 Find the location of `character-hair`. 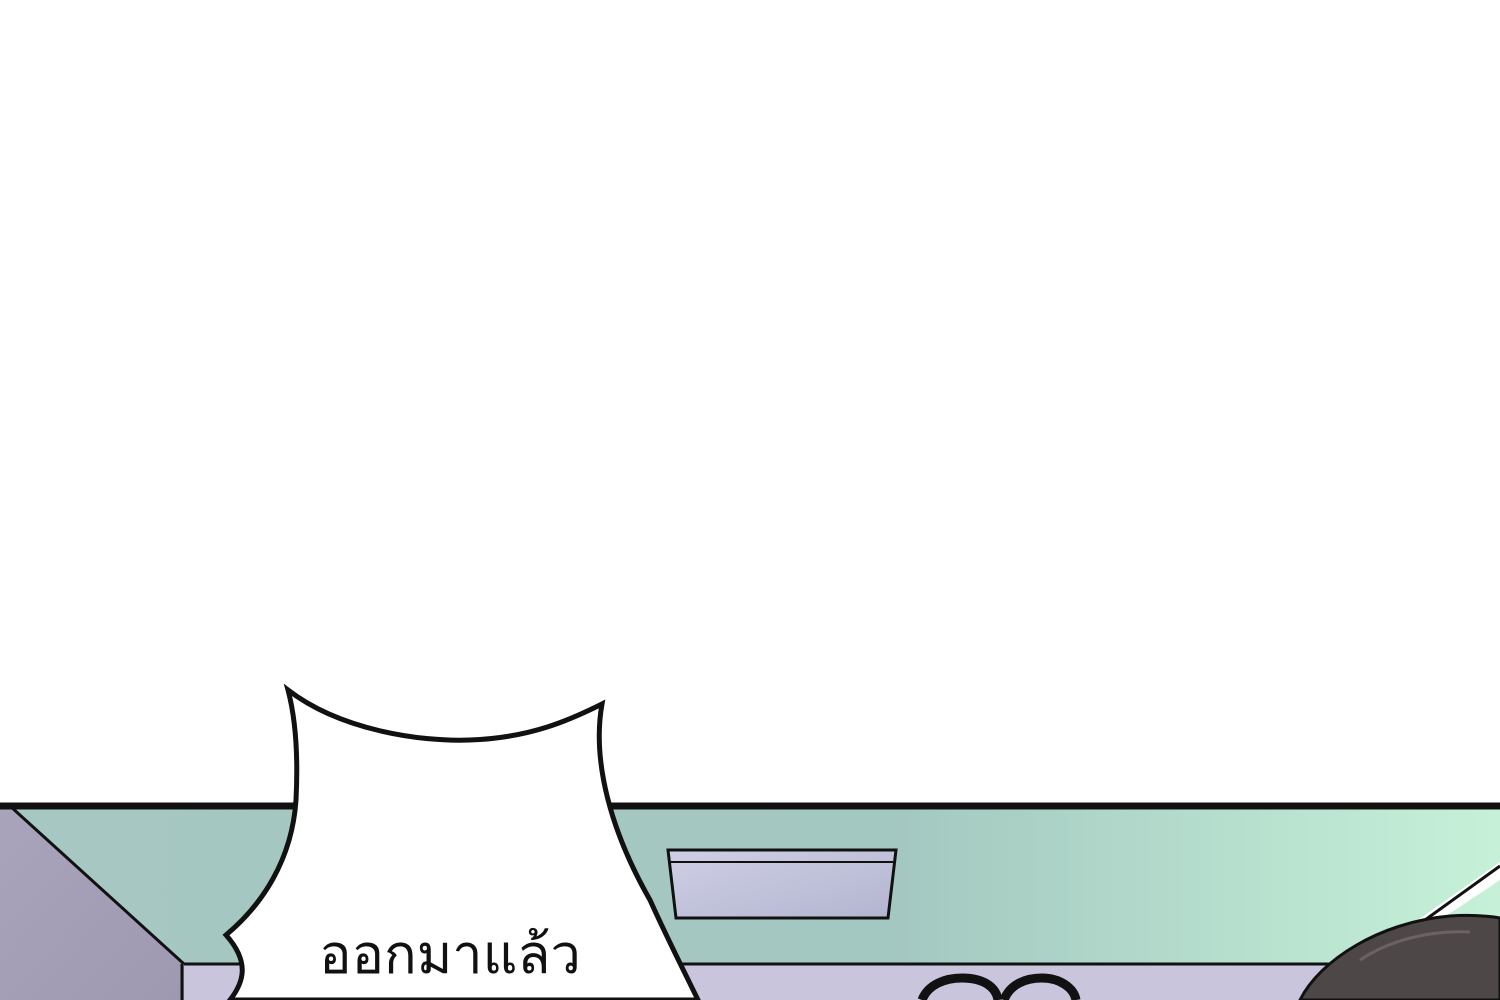

character-hair is located at coordinates (1399, 956).